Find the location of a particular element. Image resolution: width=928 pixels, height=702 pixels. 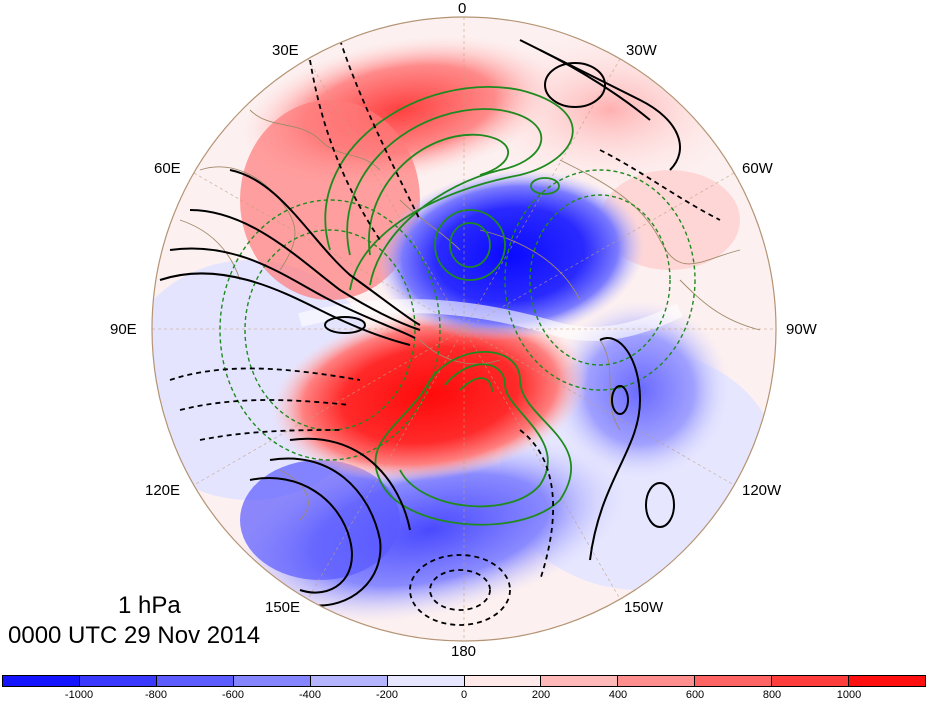

lon-label-60e: 60E is located at coordinates (167, 168).